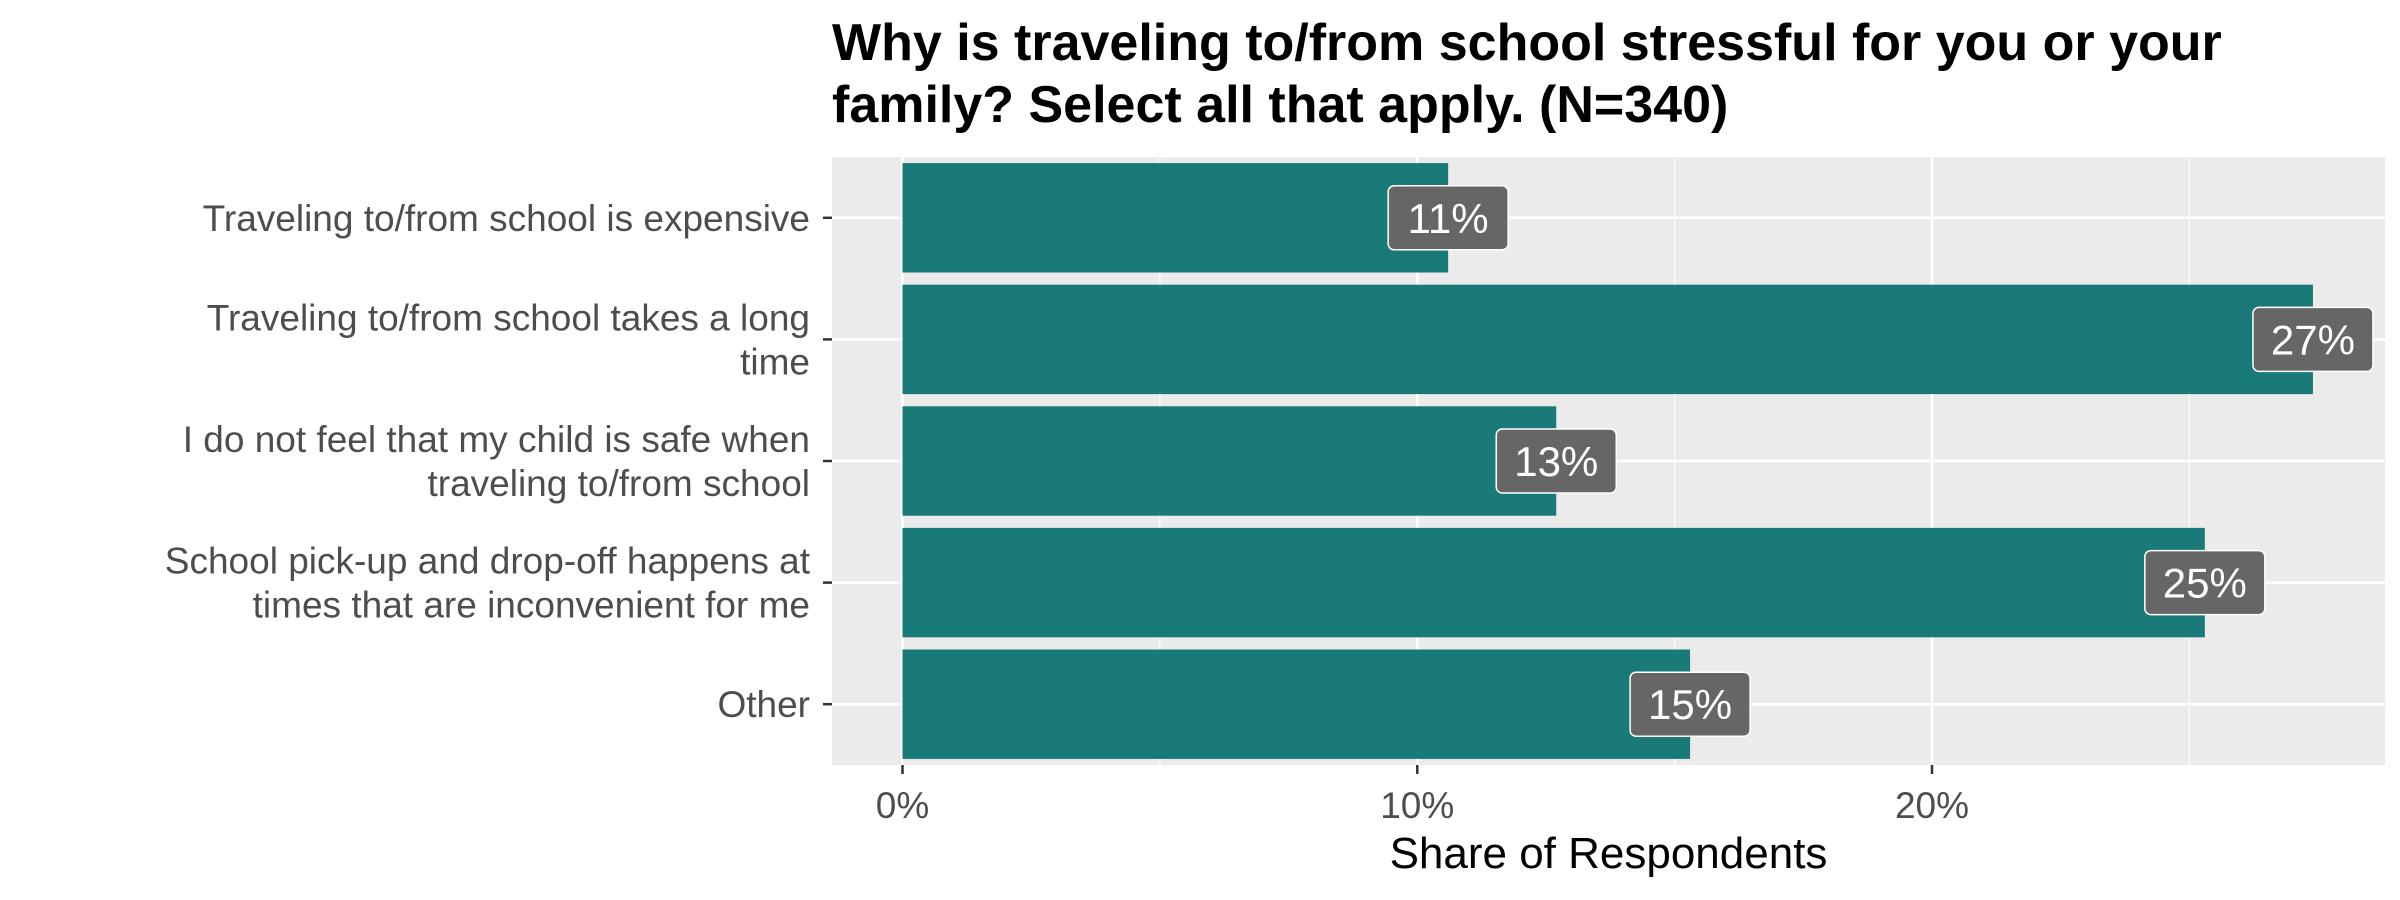 The width and height of the screenshot is (2400, 900). I want to click on x-axis: 0% 10% 20%, so click(1422, 795).